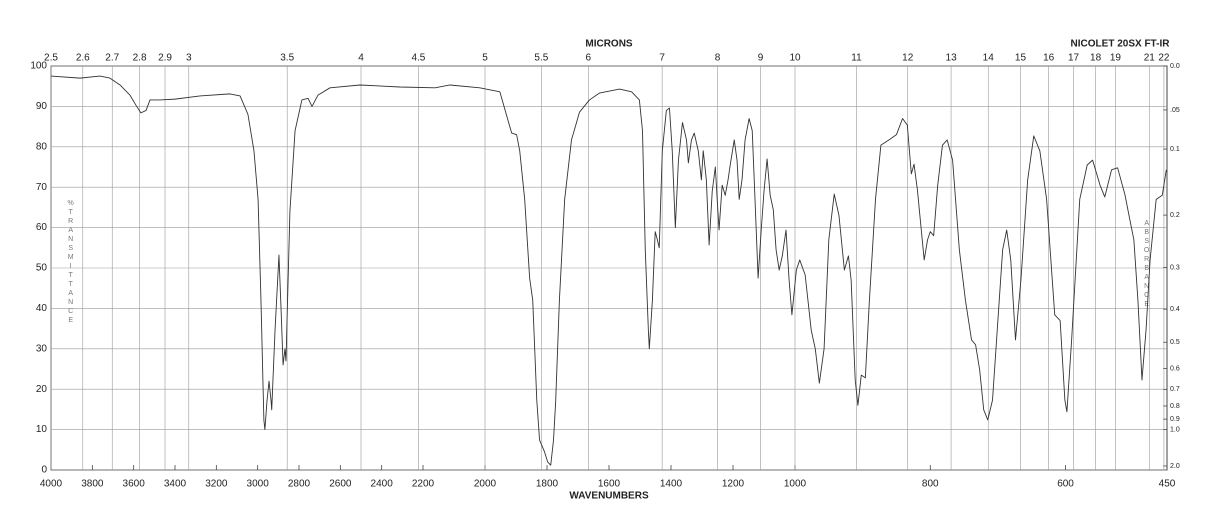 The width and height of the screenshot is (1218, 528). I want to click on x-axis-label: WAVENUMBERS, so click(609, 496).